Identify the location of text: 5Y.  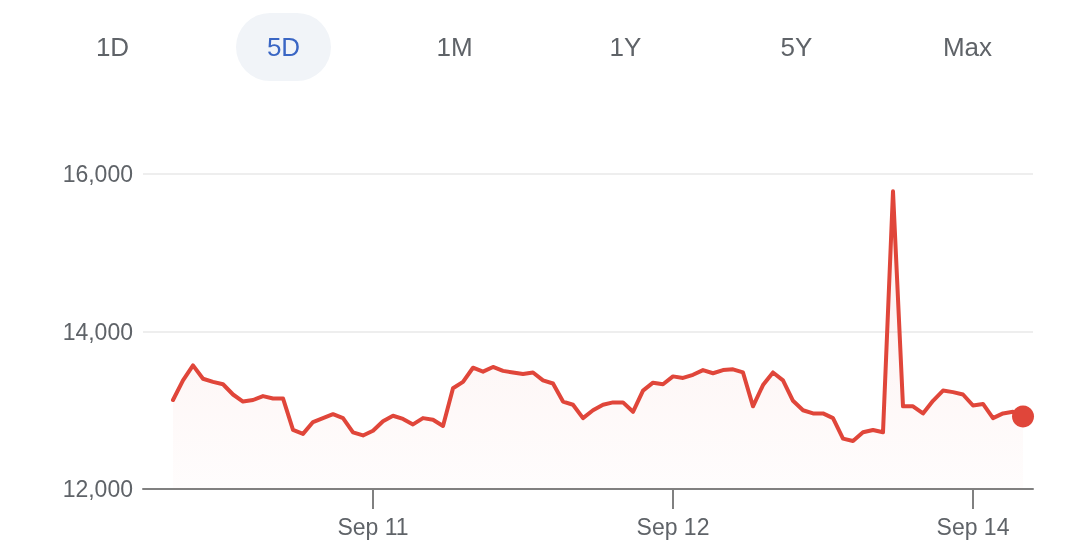
(796, 47).